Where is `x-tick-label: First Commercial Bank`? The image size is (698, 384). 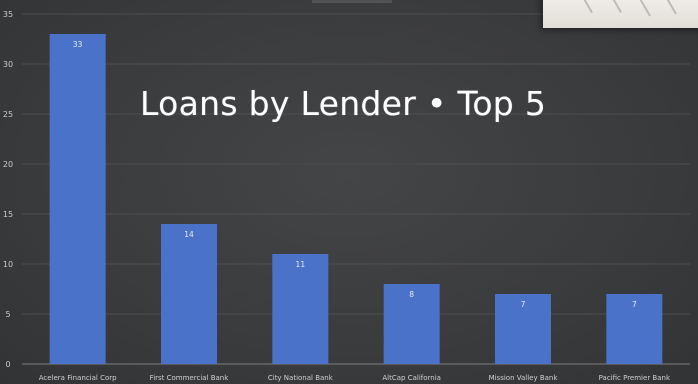
x-tick-label: First Commercial Bank is located at coordinates (190, 378).